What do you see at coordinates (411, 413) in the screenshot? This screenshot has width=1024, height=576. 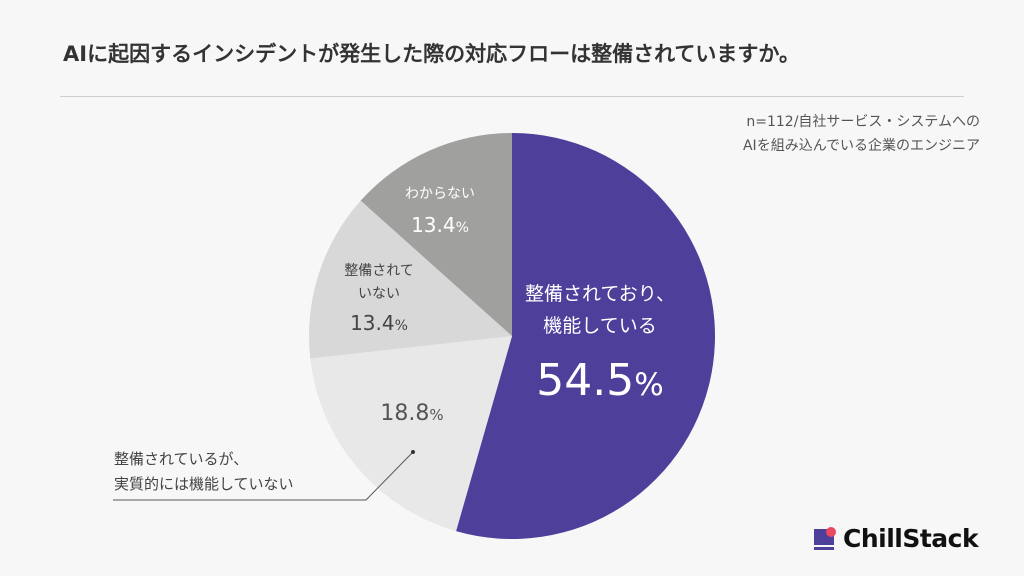 I see `slice-value-label: 18.8%` at bounding box center [411, 413].